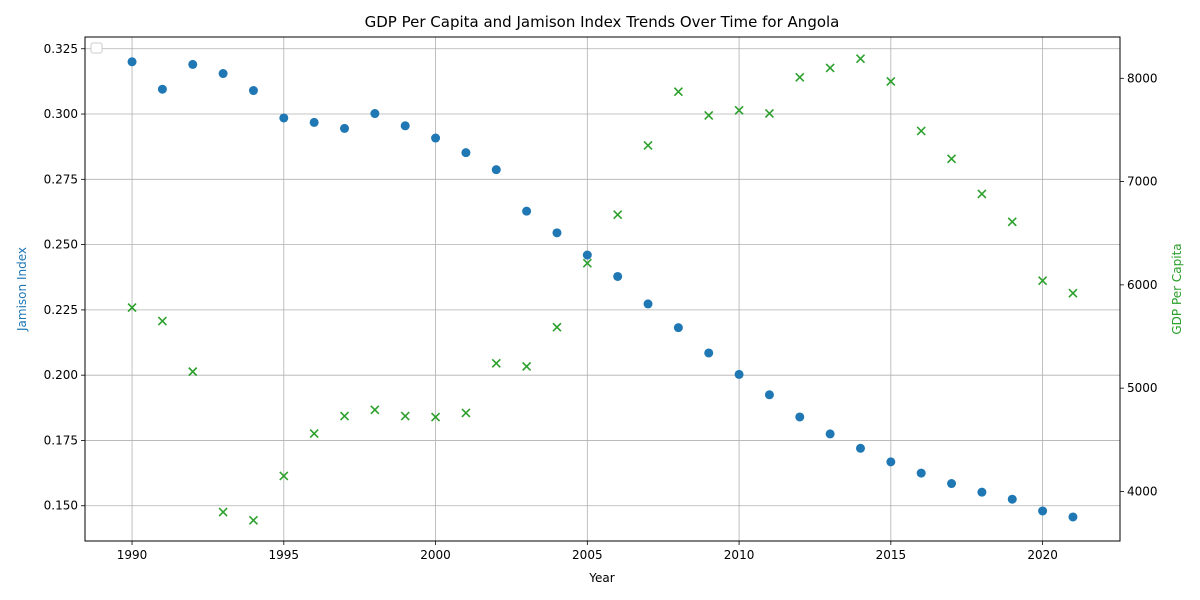 The width and height of the screenshot is (1200, 600). I want to click on left-tick-label: 0.225, so click(61, 310).